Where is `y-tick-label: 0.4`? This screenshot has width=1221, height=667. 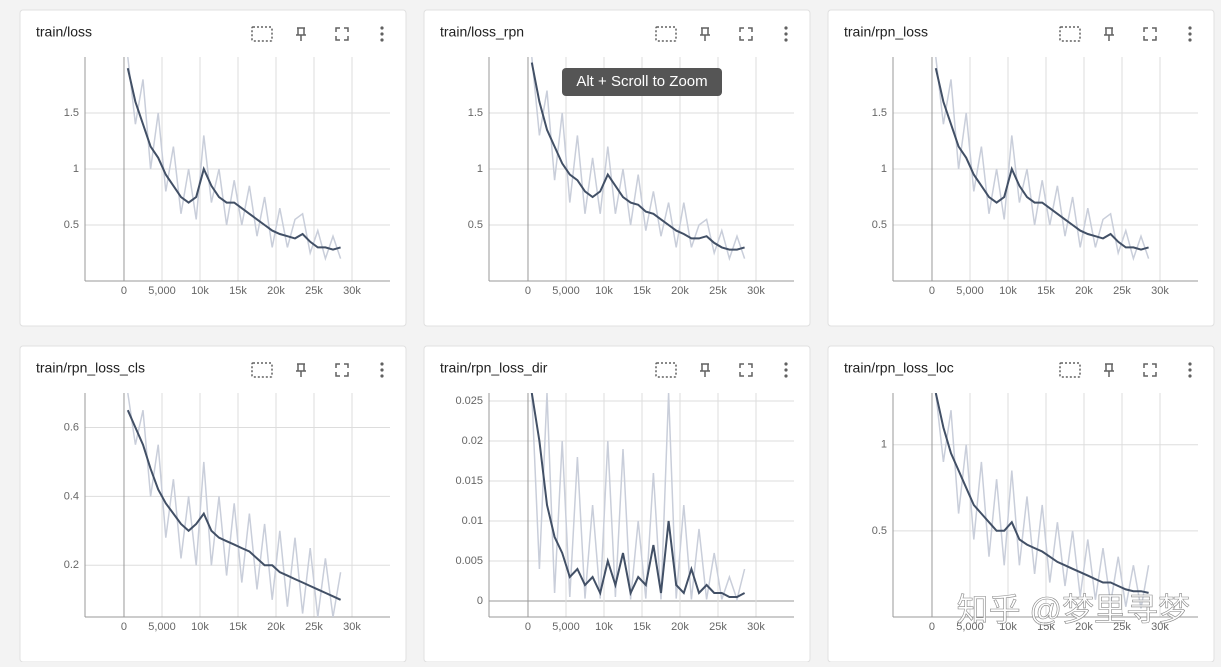
y-tick-label: 0.4 is located at coordinates (71, 496).